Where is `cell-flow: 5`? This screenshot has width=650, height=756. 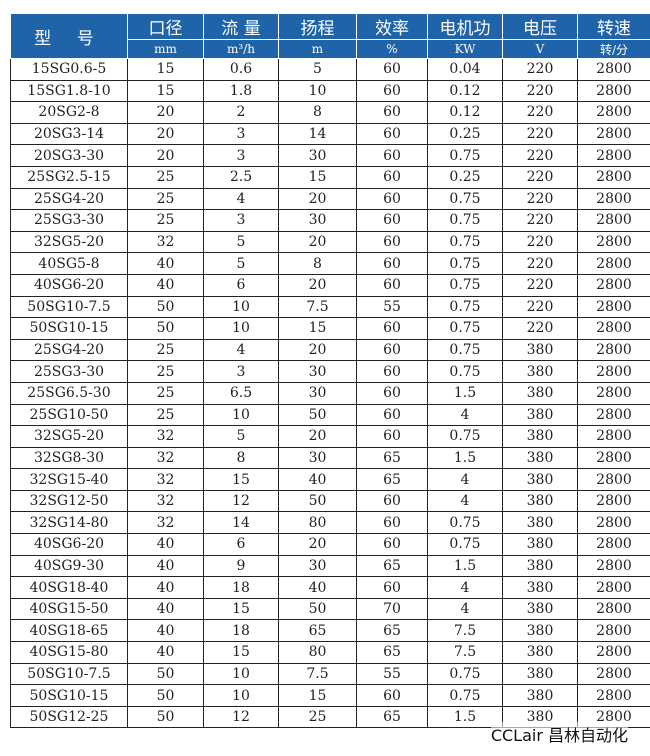
cell-flow: 5 is located at coordinates (241, 436).